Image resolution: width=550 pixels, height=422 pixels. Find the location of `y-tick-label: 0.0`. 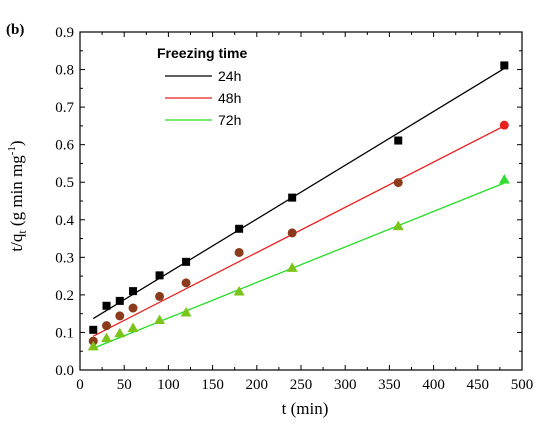

y-tick-label: 0.0 is located at coordinates (64, 371).